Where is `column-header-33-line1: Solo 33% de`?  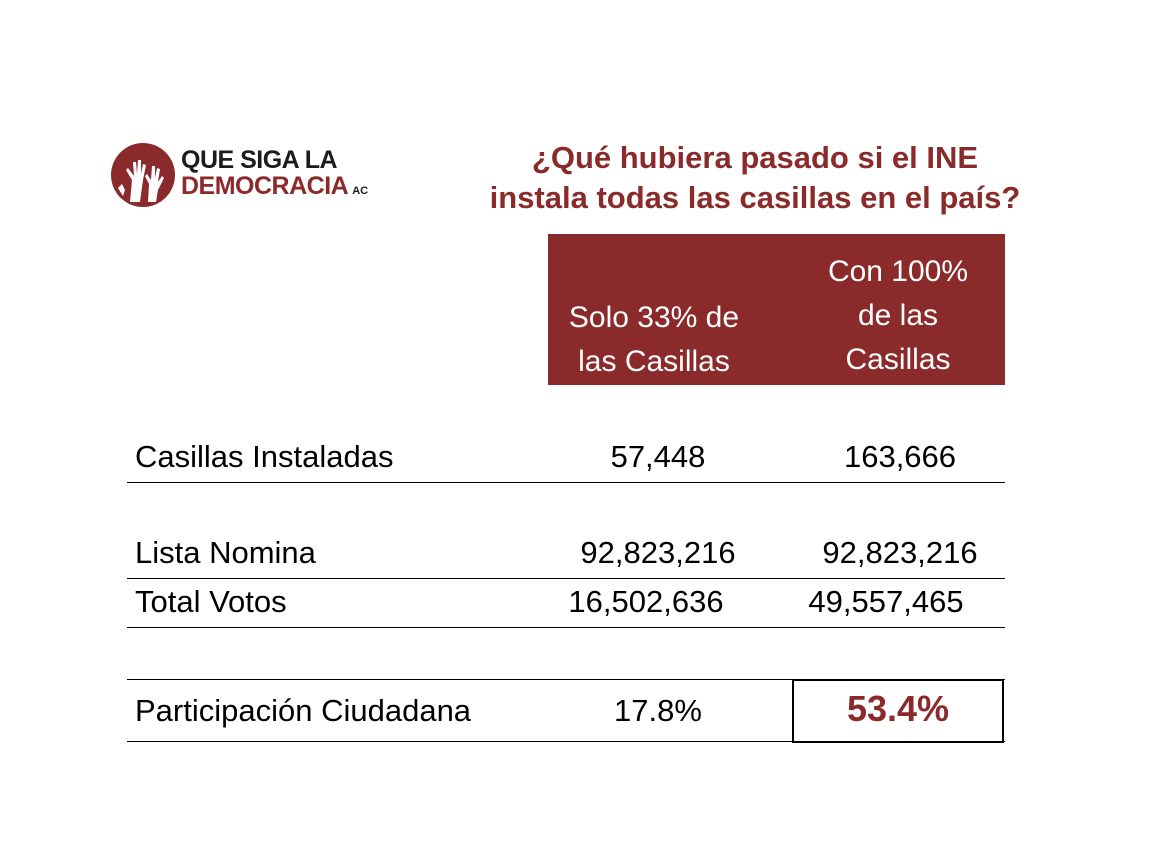 column-header-33-line1: Solo 33% de is located at coordinates (654, 317).